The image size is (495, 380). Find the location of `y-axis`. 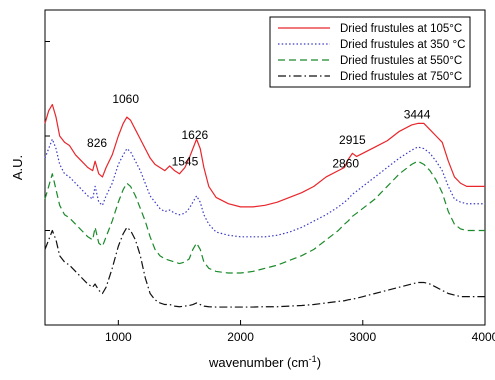

y-axis is located at coordinates (47, 183).